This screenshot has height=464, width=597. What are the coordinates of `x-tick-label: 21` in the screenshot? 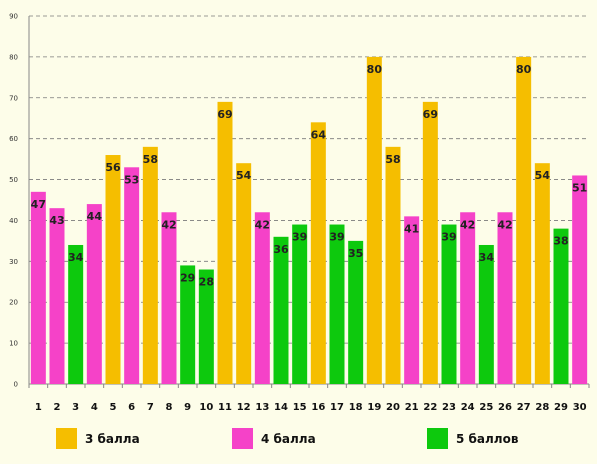 It's located at (412, 407).